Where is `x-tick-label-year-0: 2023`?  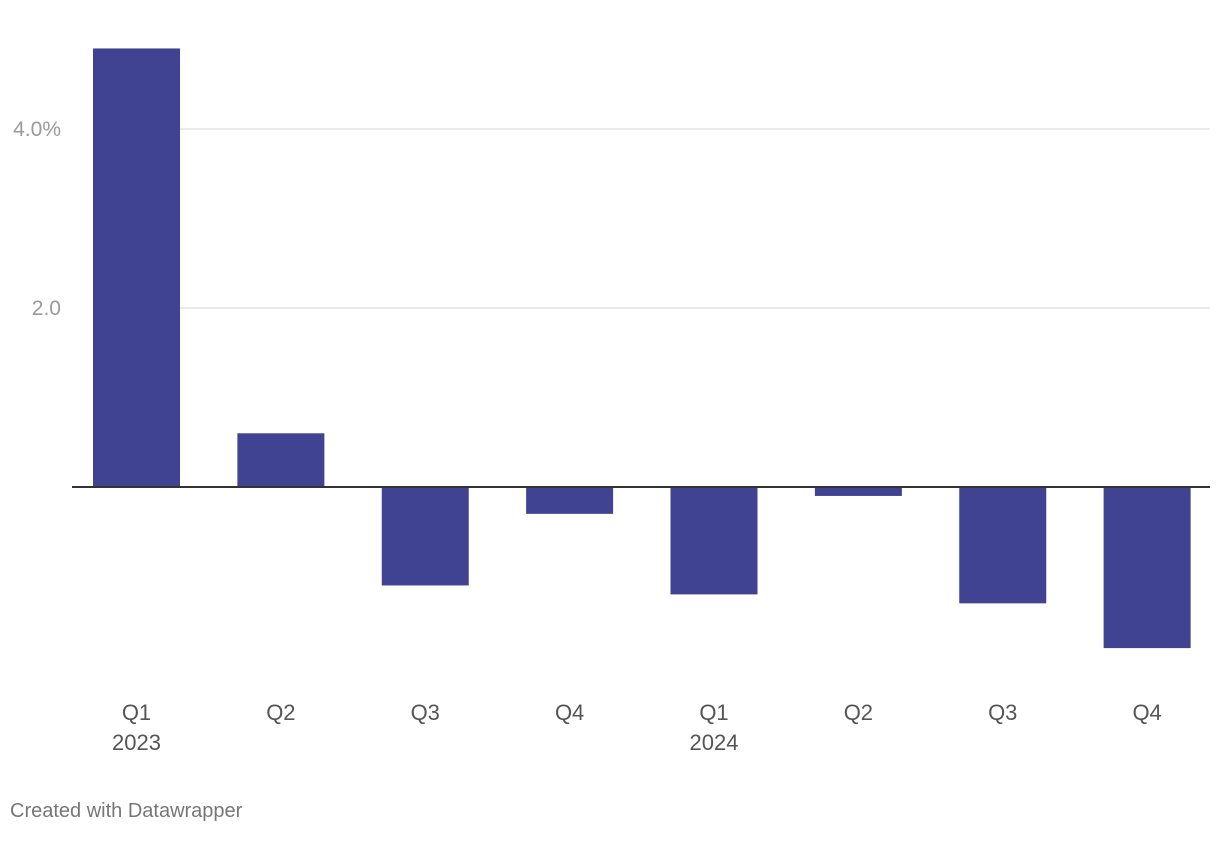 x-tick-label-year-0: 2023 is located at coordinates (136, 742).